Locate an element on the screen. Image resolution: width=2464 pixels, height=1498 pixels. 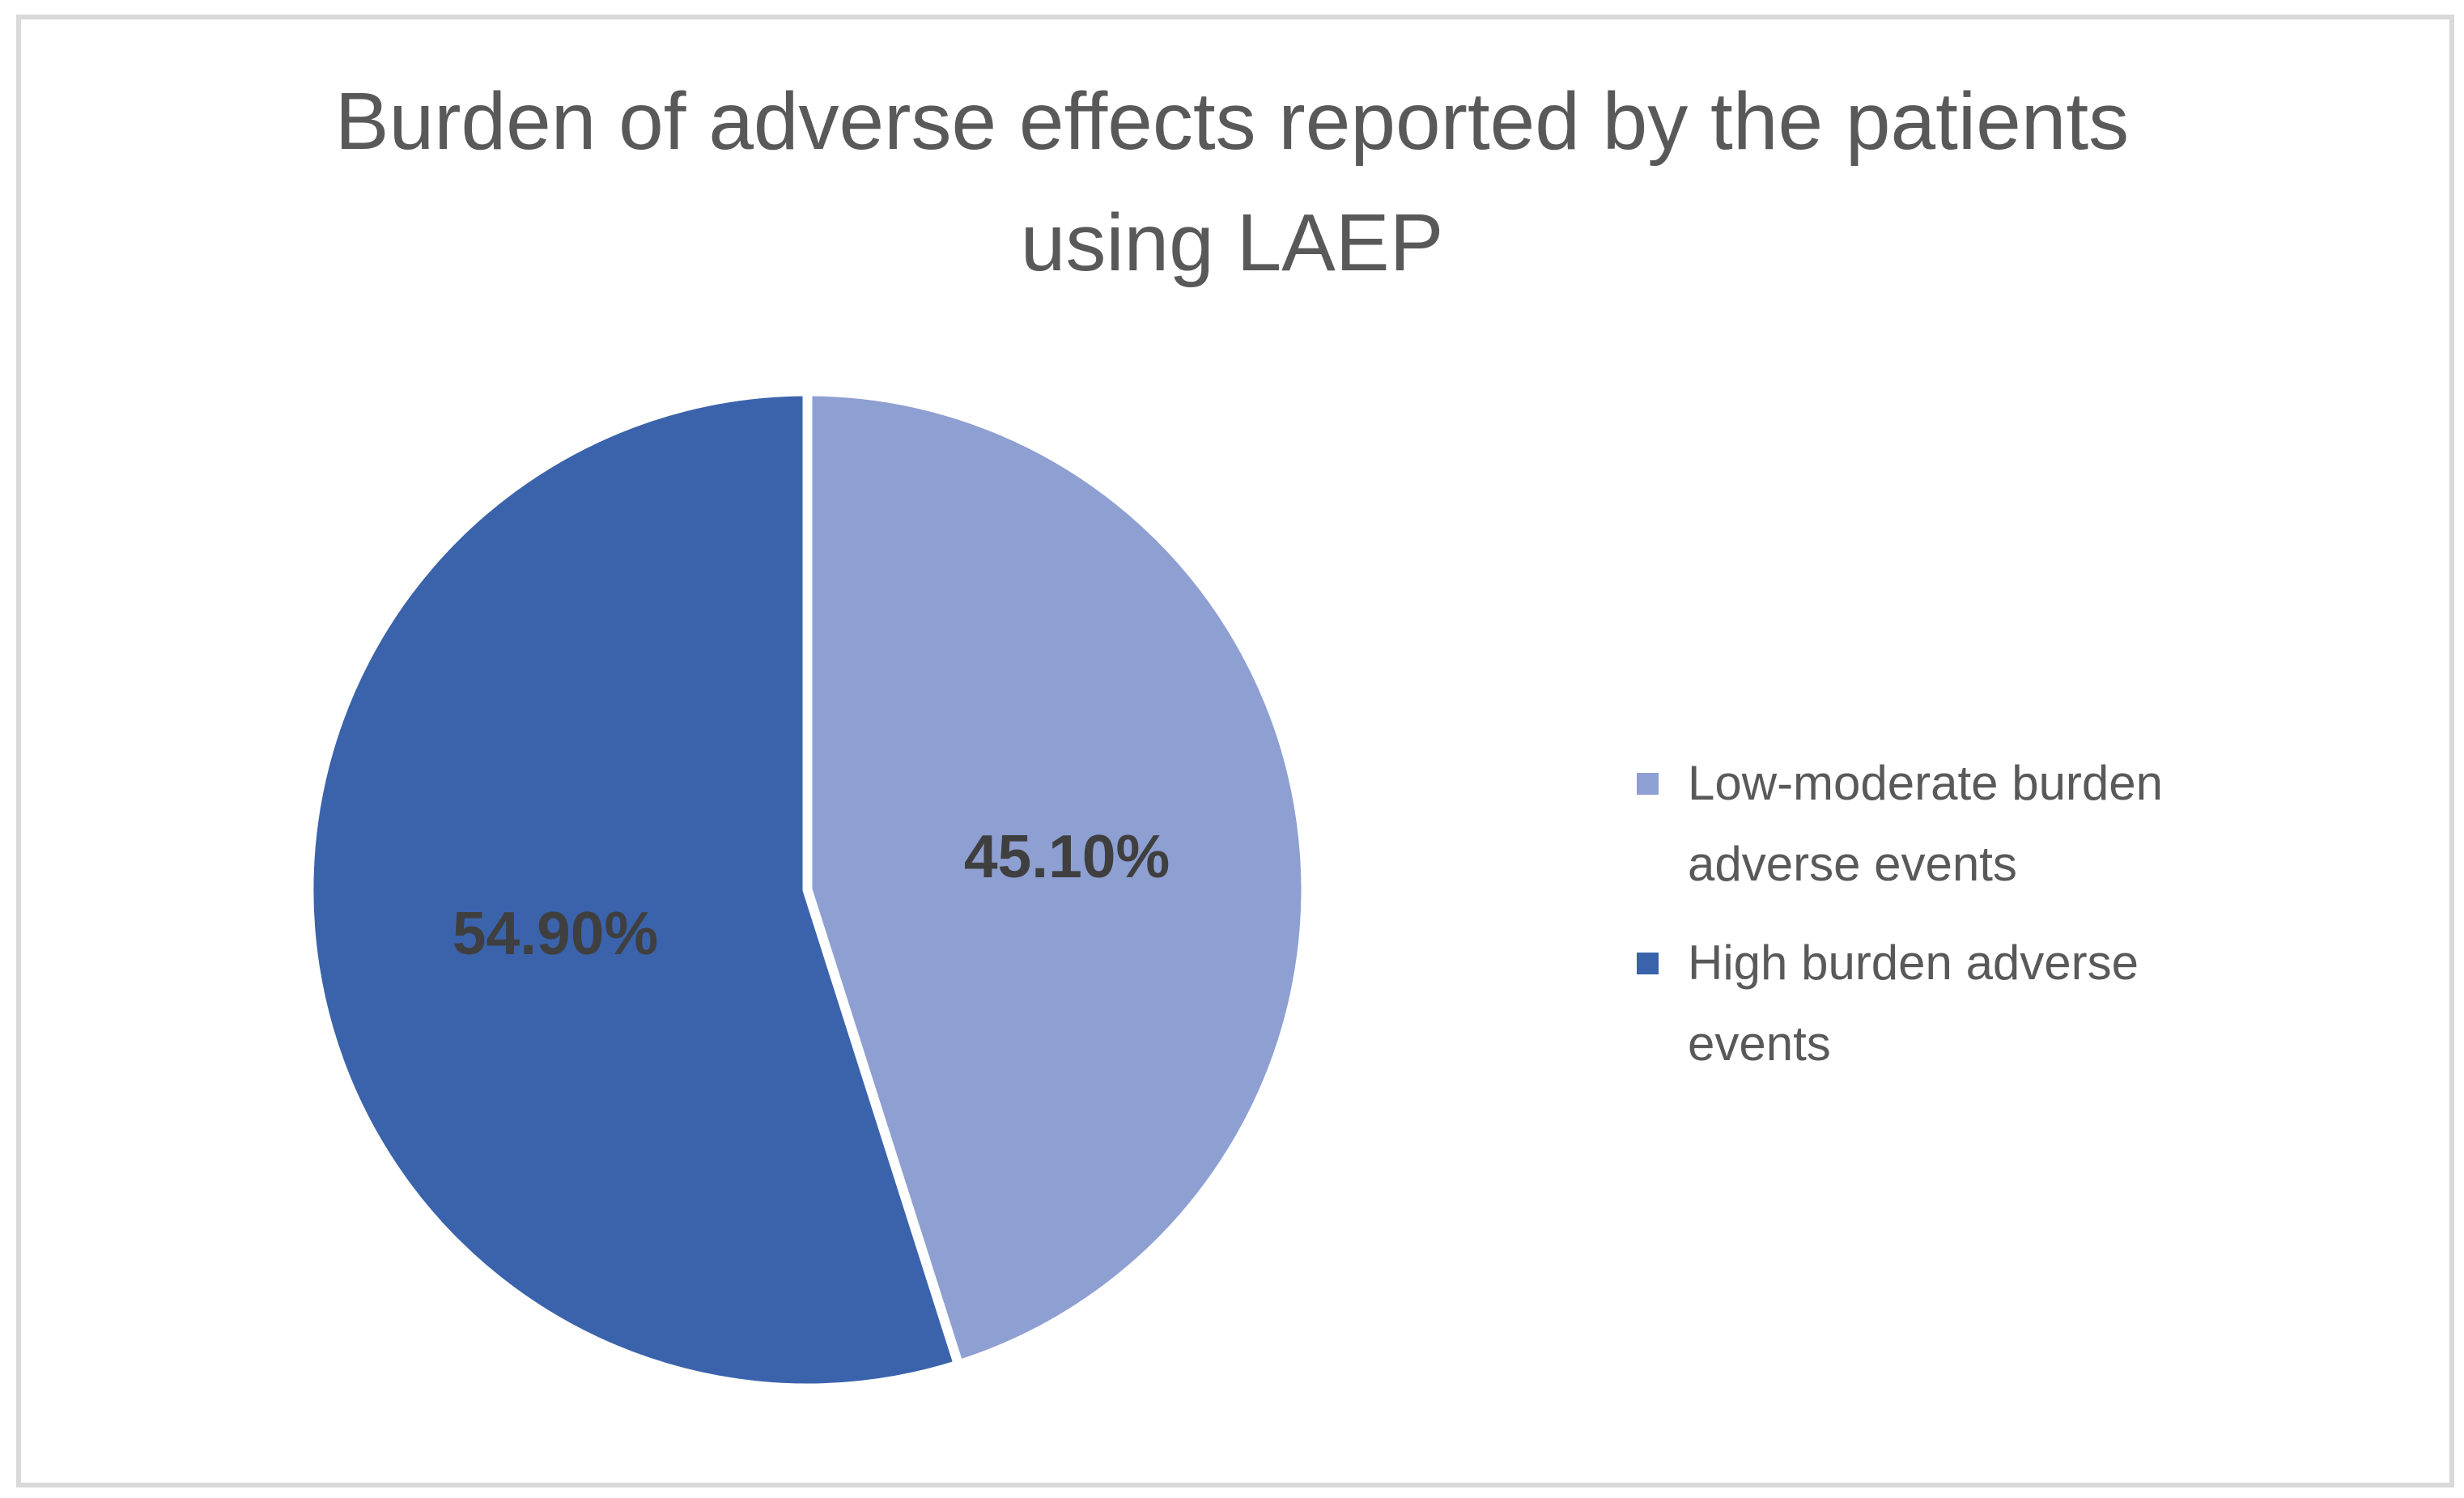
pie-slice-low-moderate-burden is located at coordinates (1056, 878).